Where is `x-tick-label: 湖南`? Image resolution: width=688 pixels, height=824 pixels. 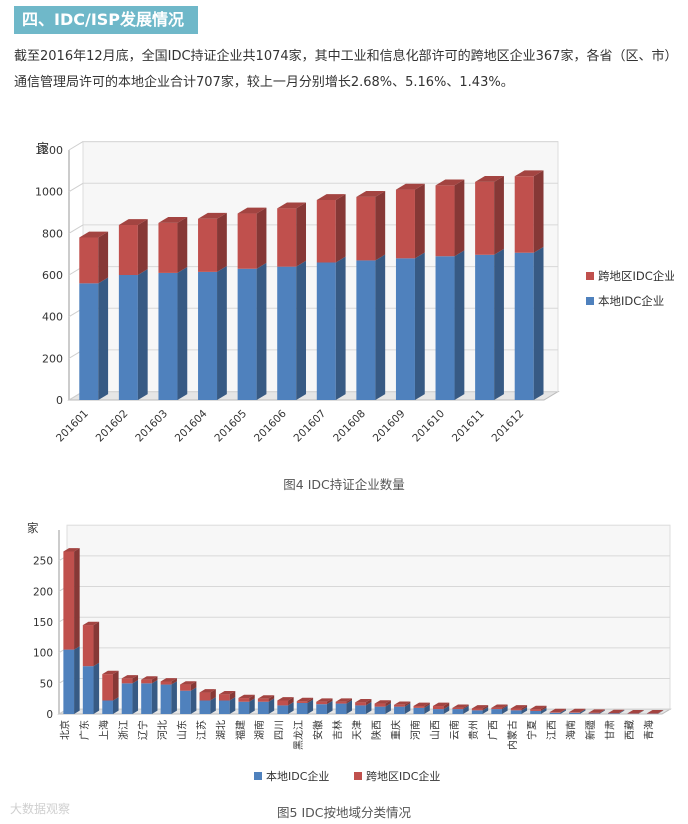 x-tick-label: 湖南 is located at coordinates (259, 730).